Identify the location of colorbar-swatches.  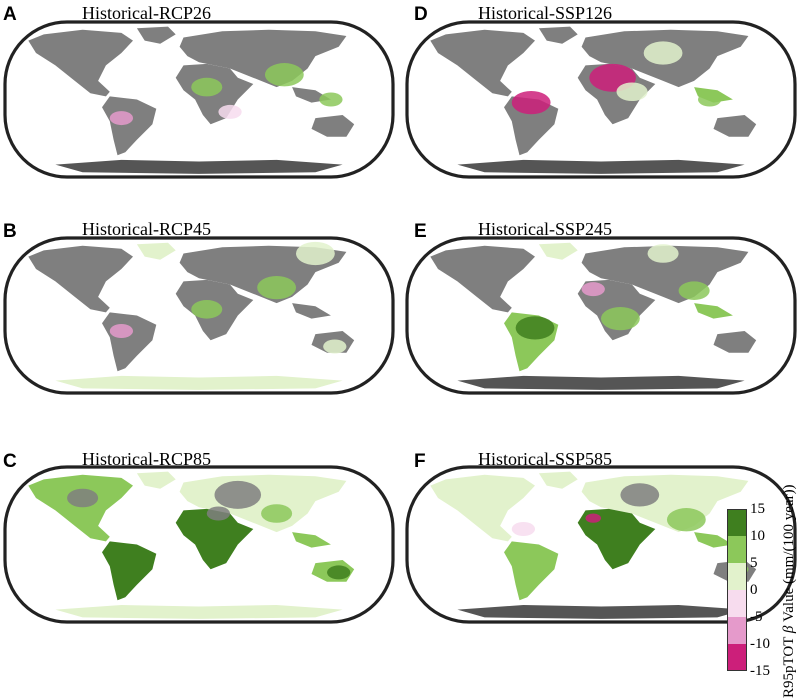
(737, 590).